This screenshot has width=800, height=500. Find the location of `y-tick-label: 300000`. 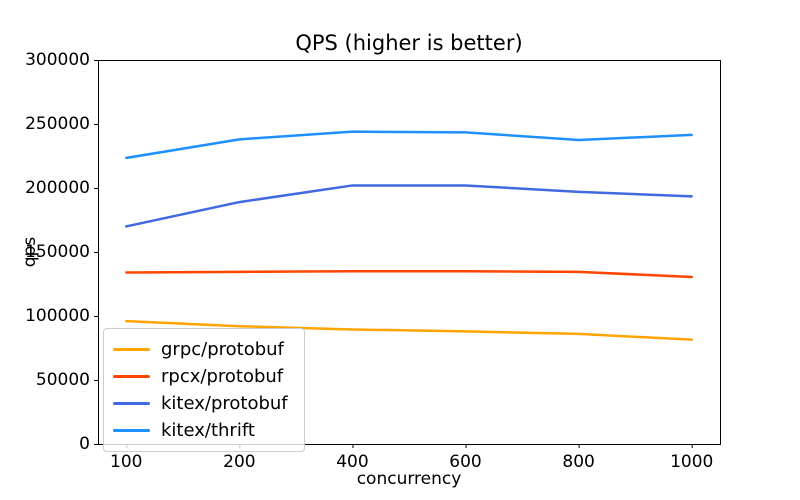

y-tick-label: 300000 is located at coordinates (57, 60).